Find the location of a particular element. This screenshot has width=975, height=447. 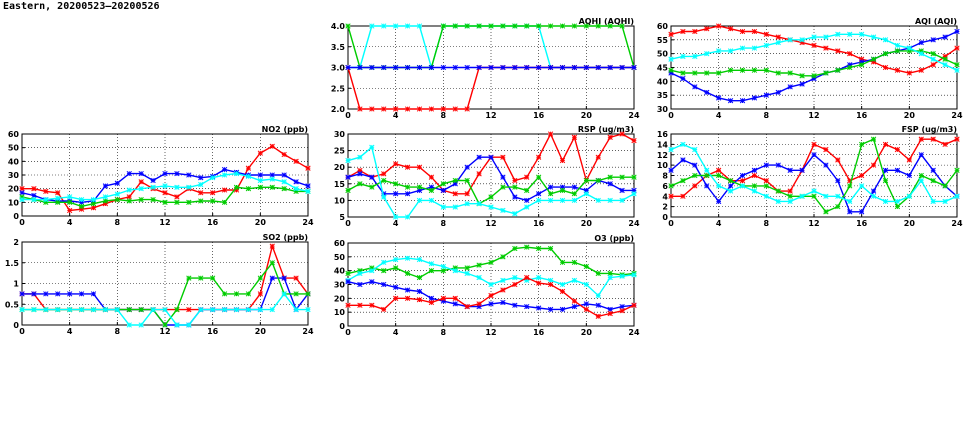

aqi-chart: 0 4 8 12 16 20 24 30 35 40 45 50 55 60 AQI (AQI) is located at coordinates (810, 68).